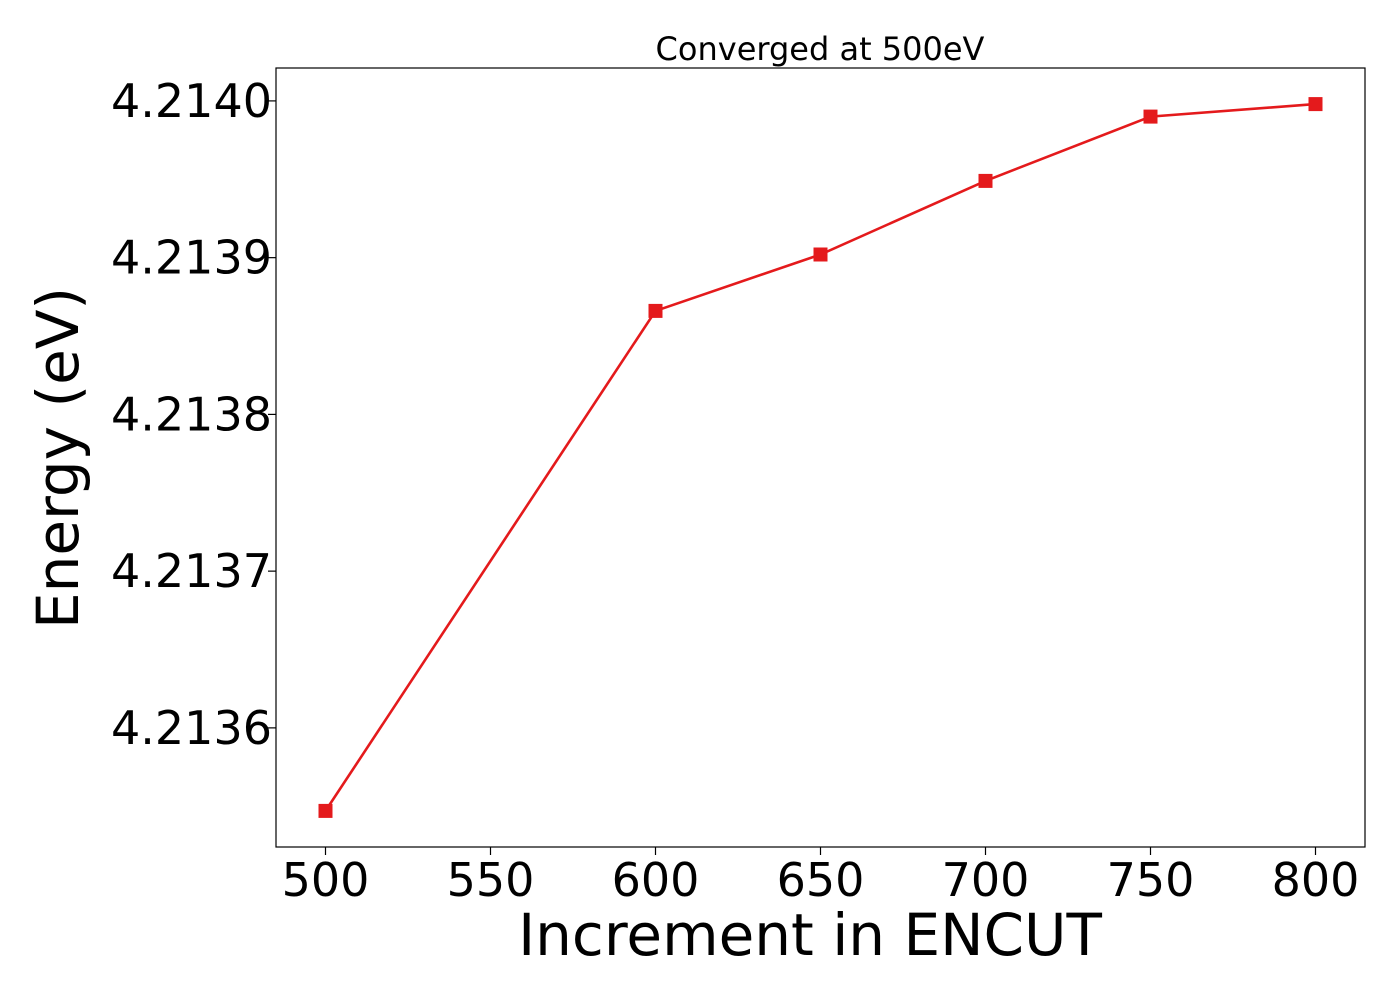 The image size is (1400, 1000). Describe the element at coordinates (821, 880) in the screenshot. I see `x-tick-label: 650` at that location.